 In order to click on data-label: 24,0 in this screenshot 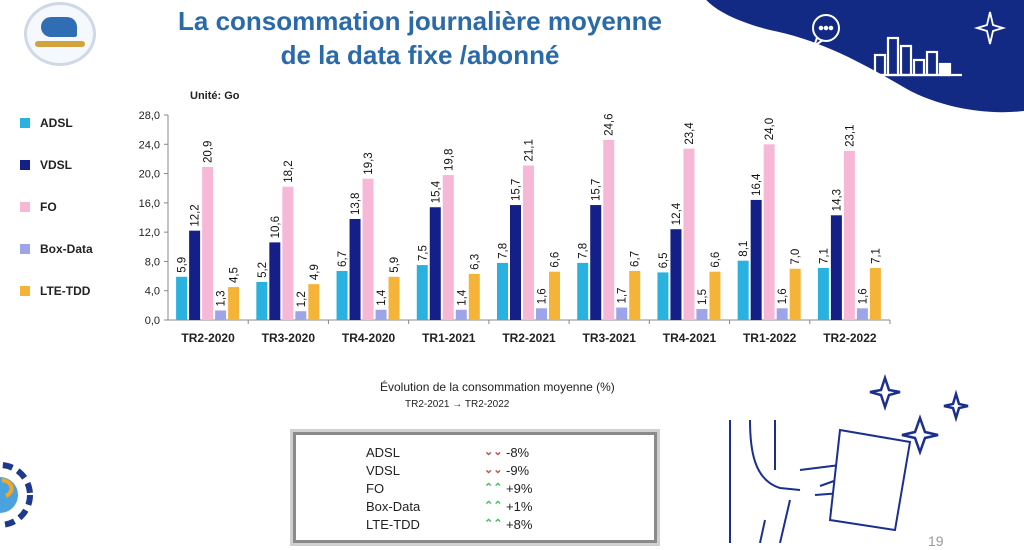, I will do `click(770, 129)`.